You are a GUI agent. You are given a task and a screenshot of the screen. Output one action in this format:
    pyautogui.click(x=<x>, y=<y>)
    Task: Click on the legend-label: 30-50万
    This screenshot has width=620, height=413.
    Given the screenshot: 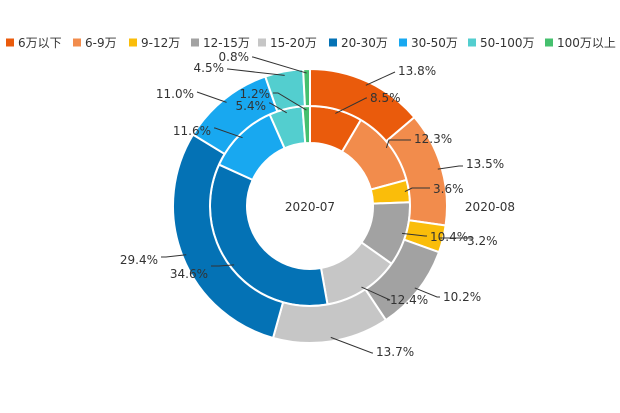 What is the action you would take?
    pyautogui.click(x=434, y=43)
    